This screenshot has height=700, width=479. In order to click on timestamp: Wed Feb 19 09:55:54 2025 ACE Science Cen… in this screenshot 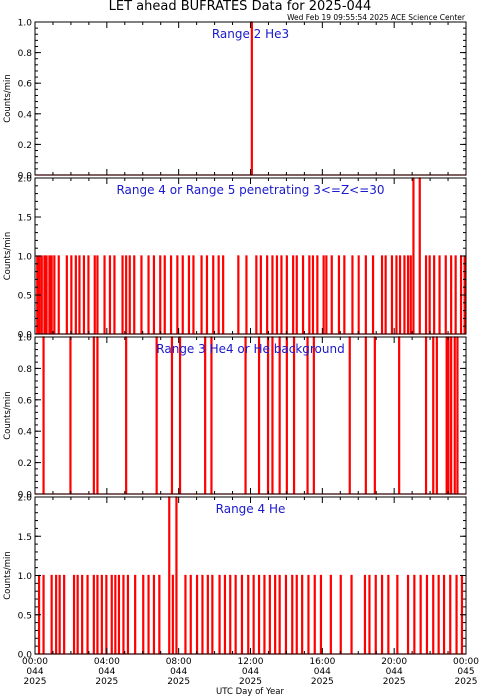, I will do `click(376, 17)`.